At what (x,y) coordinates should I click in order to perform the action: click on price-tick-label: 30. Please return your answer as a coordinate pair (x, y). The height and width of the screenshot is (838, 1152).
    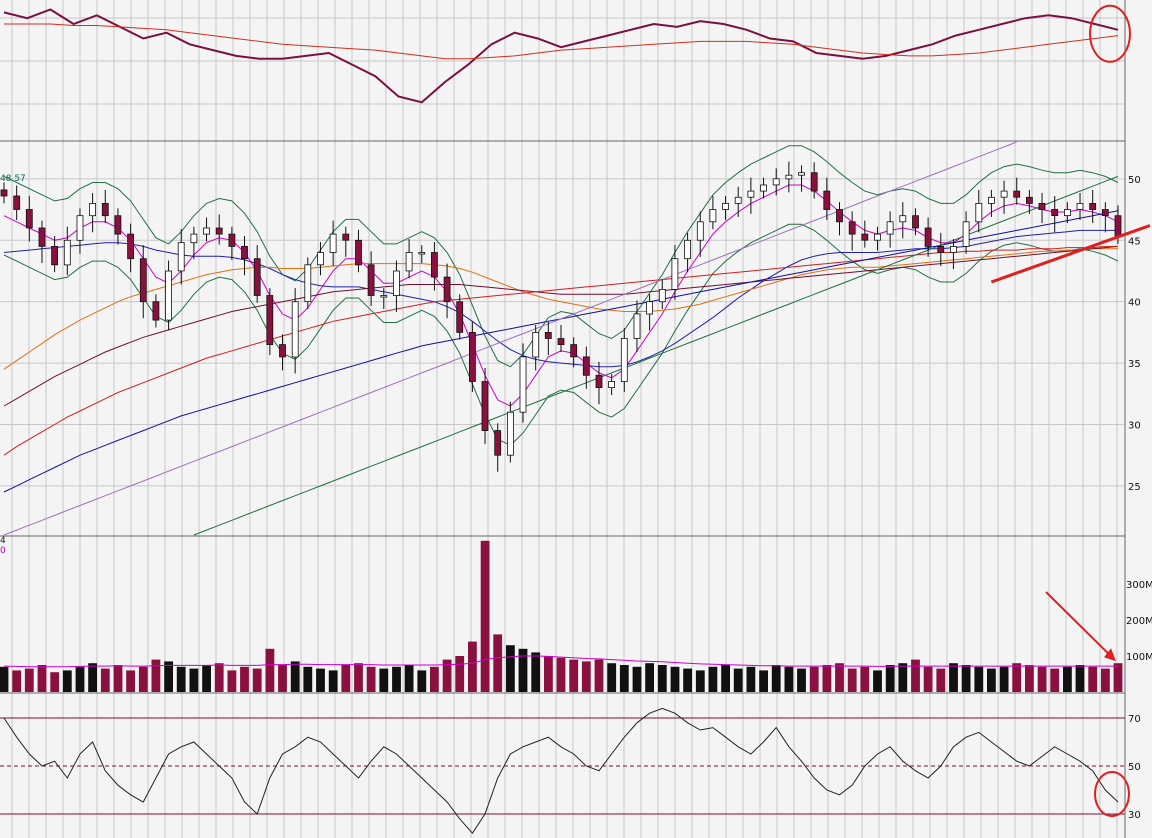
    Looking at the image, I should click on (1134, 425).